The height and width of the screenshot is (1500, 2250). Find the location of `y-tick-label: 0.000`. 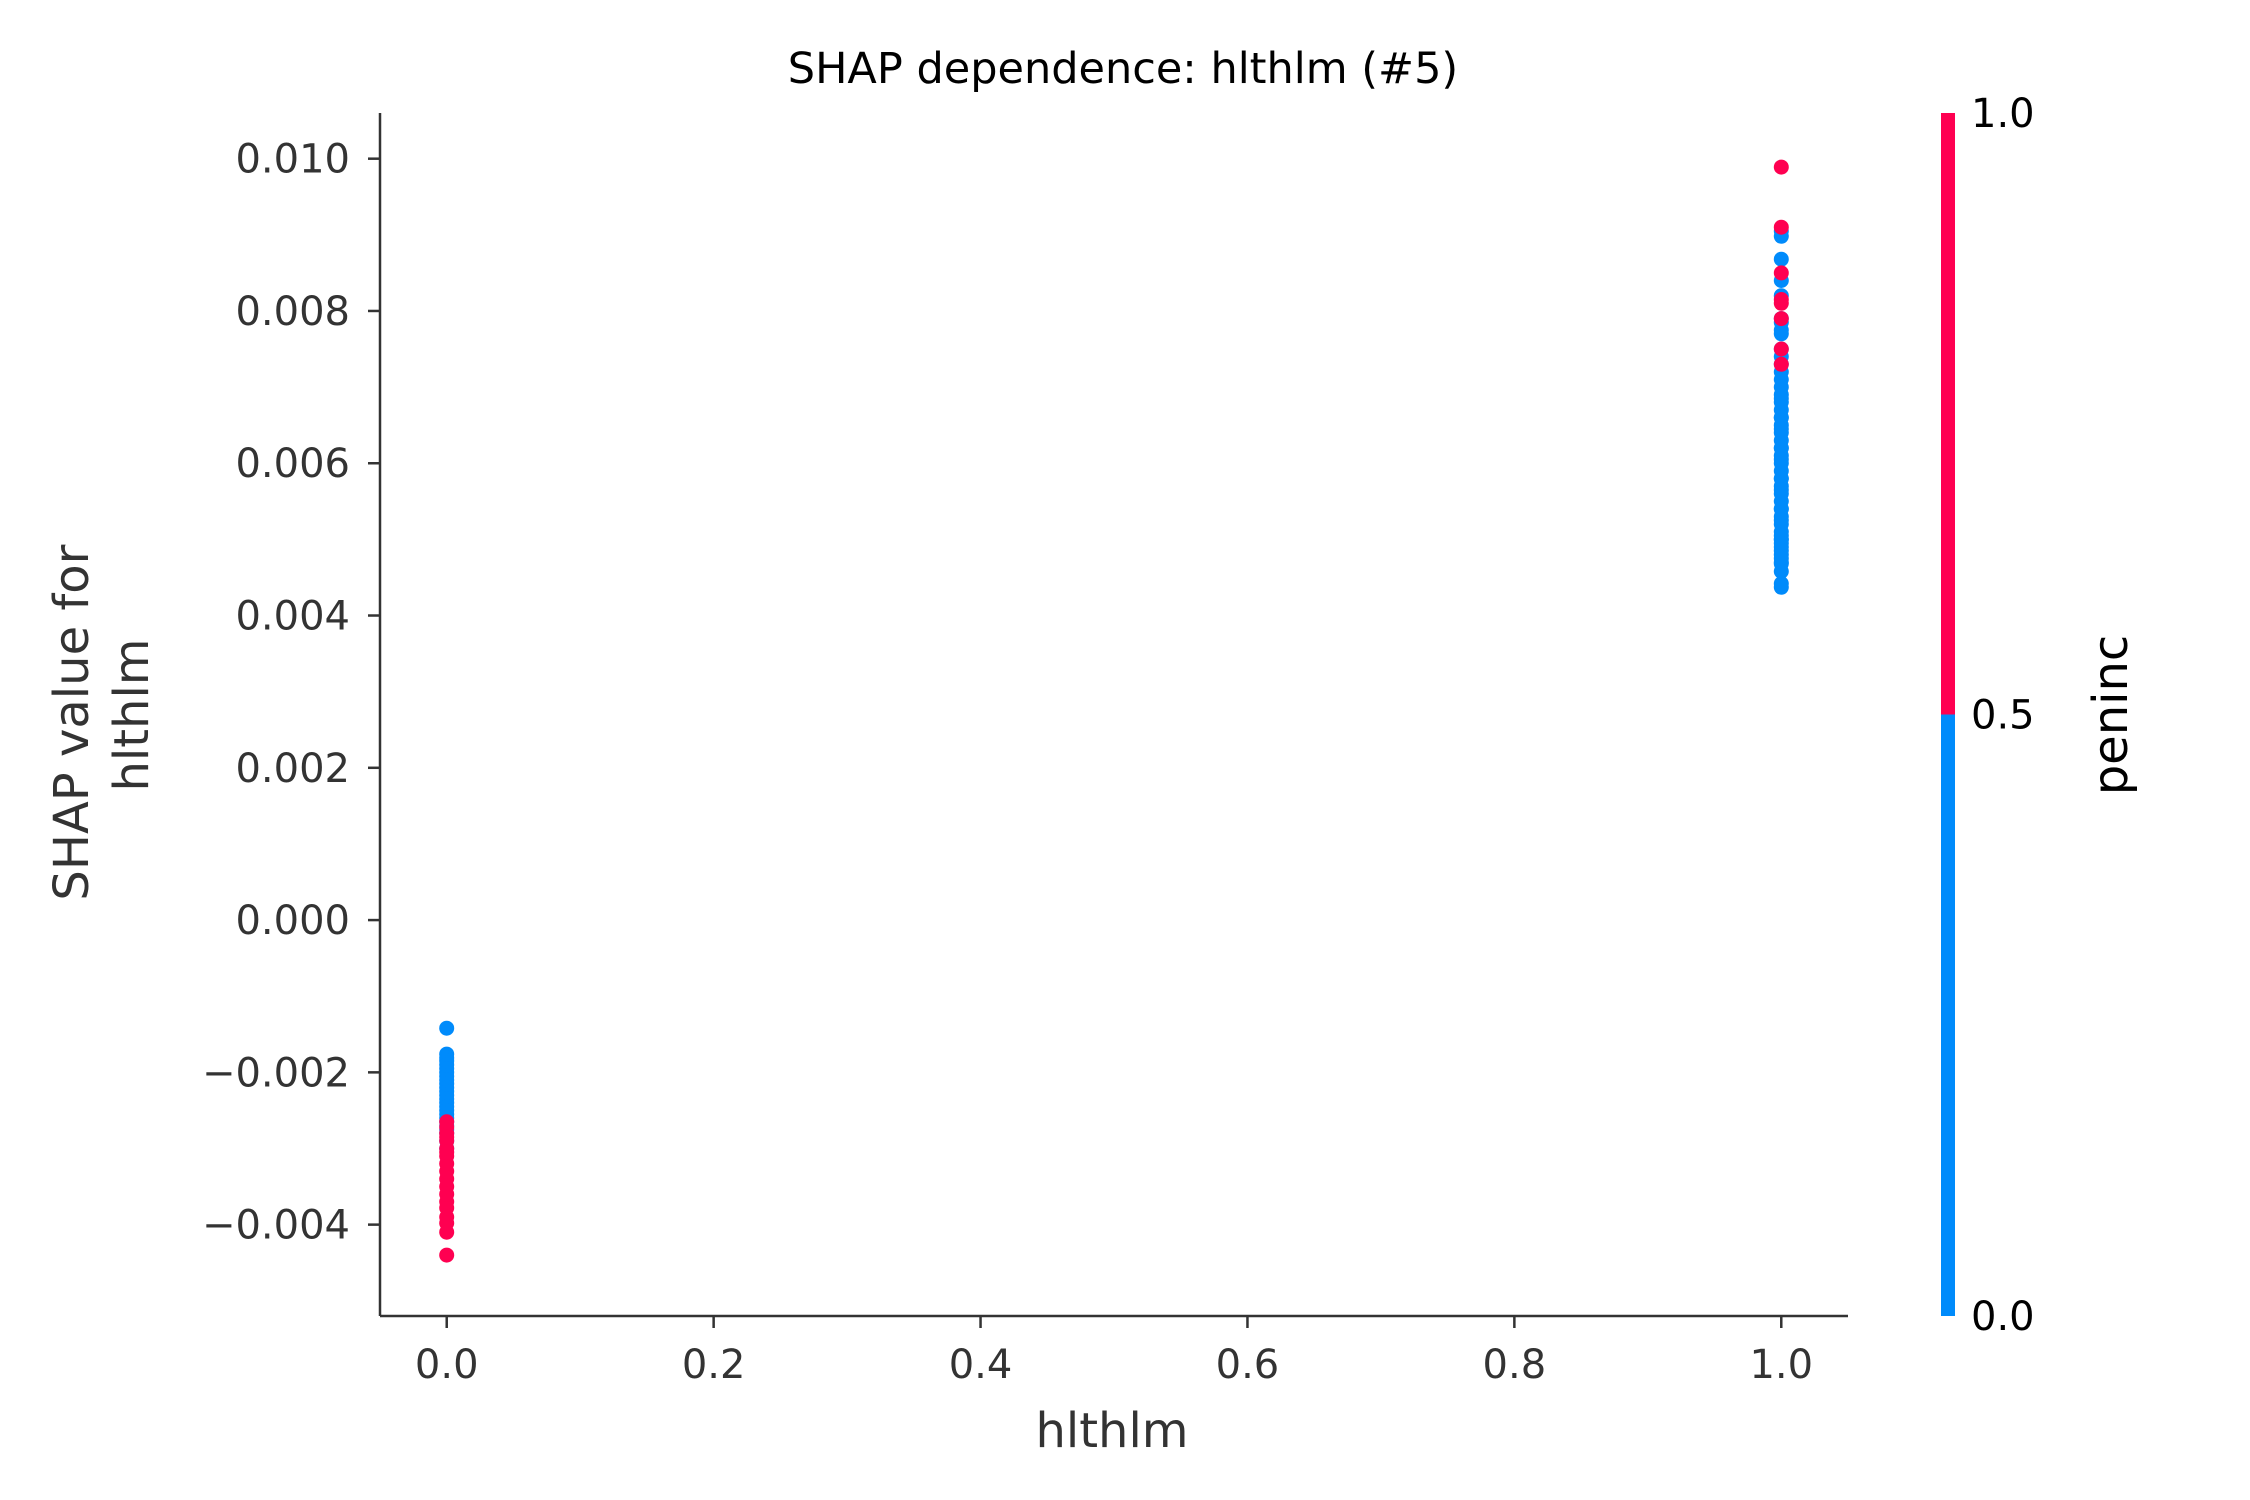

y-tick-label: 0.000 is located at coordinates (292, 921).